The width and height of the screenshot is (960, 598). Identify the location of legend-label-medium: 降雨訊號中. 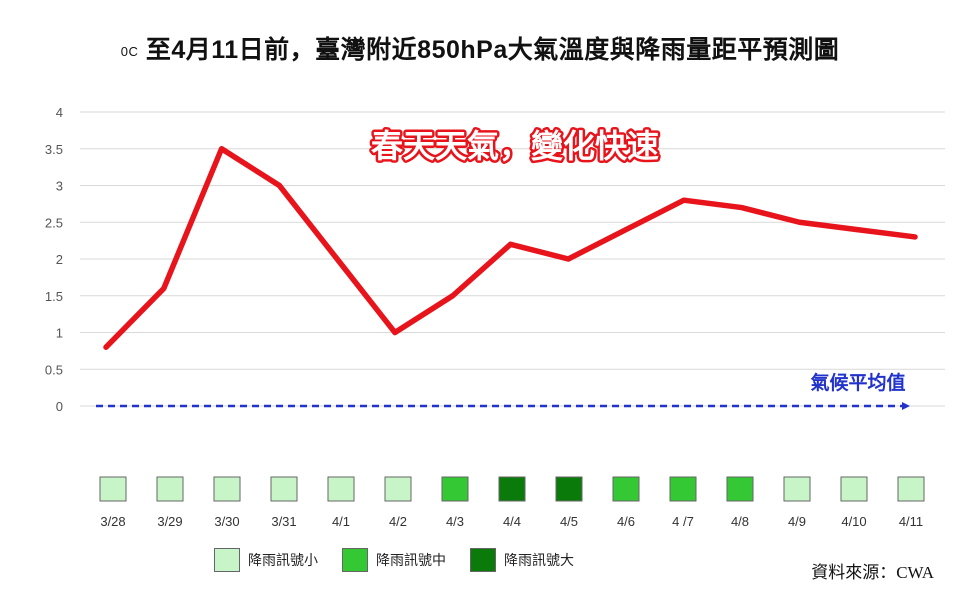
(411, 560).